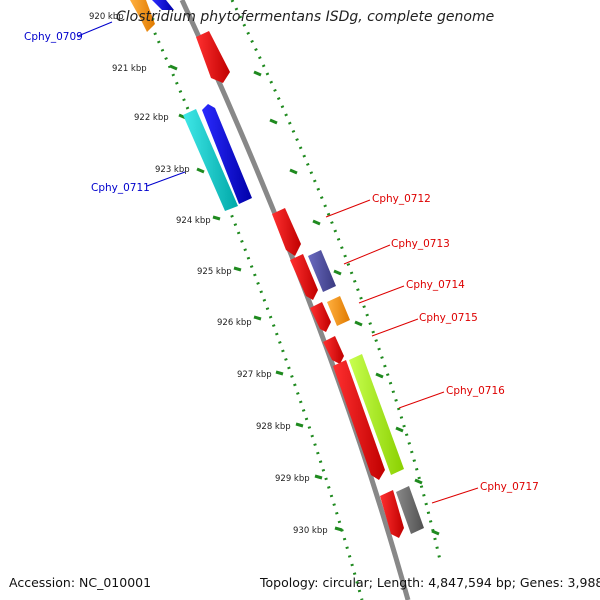 This screenshot has height=600, width=600. What do you see at coordinates (322, 271) in the screenshot?
I see `gene-feature-slate-blue` at bounding box center [322, 271].